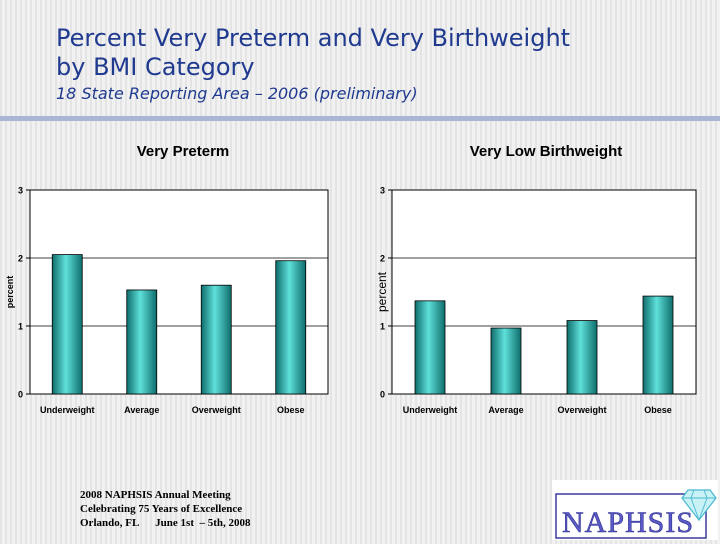 The image size is (720, 544). I want to click on naphsis-logo: NAPHSIS, so click(635, 510).